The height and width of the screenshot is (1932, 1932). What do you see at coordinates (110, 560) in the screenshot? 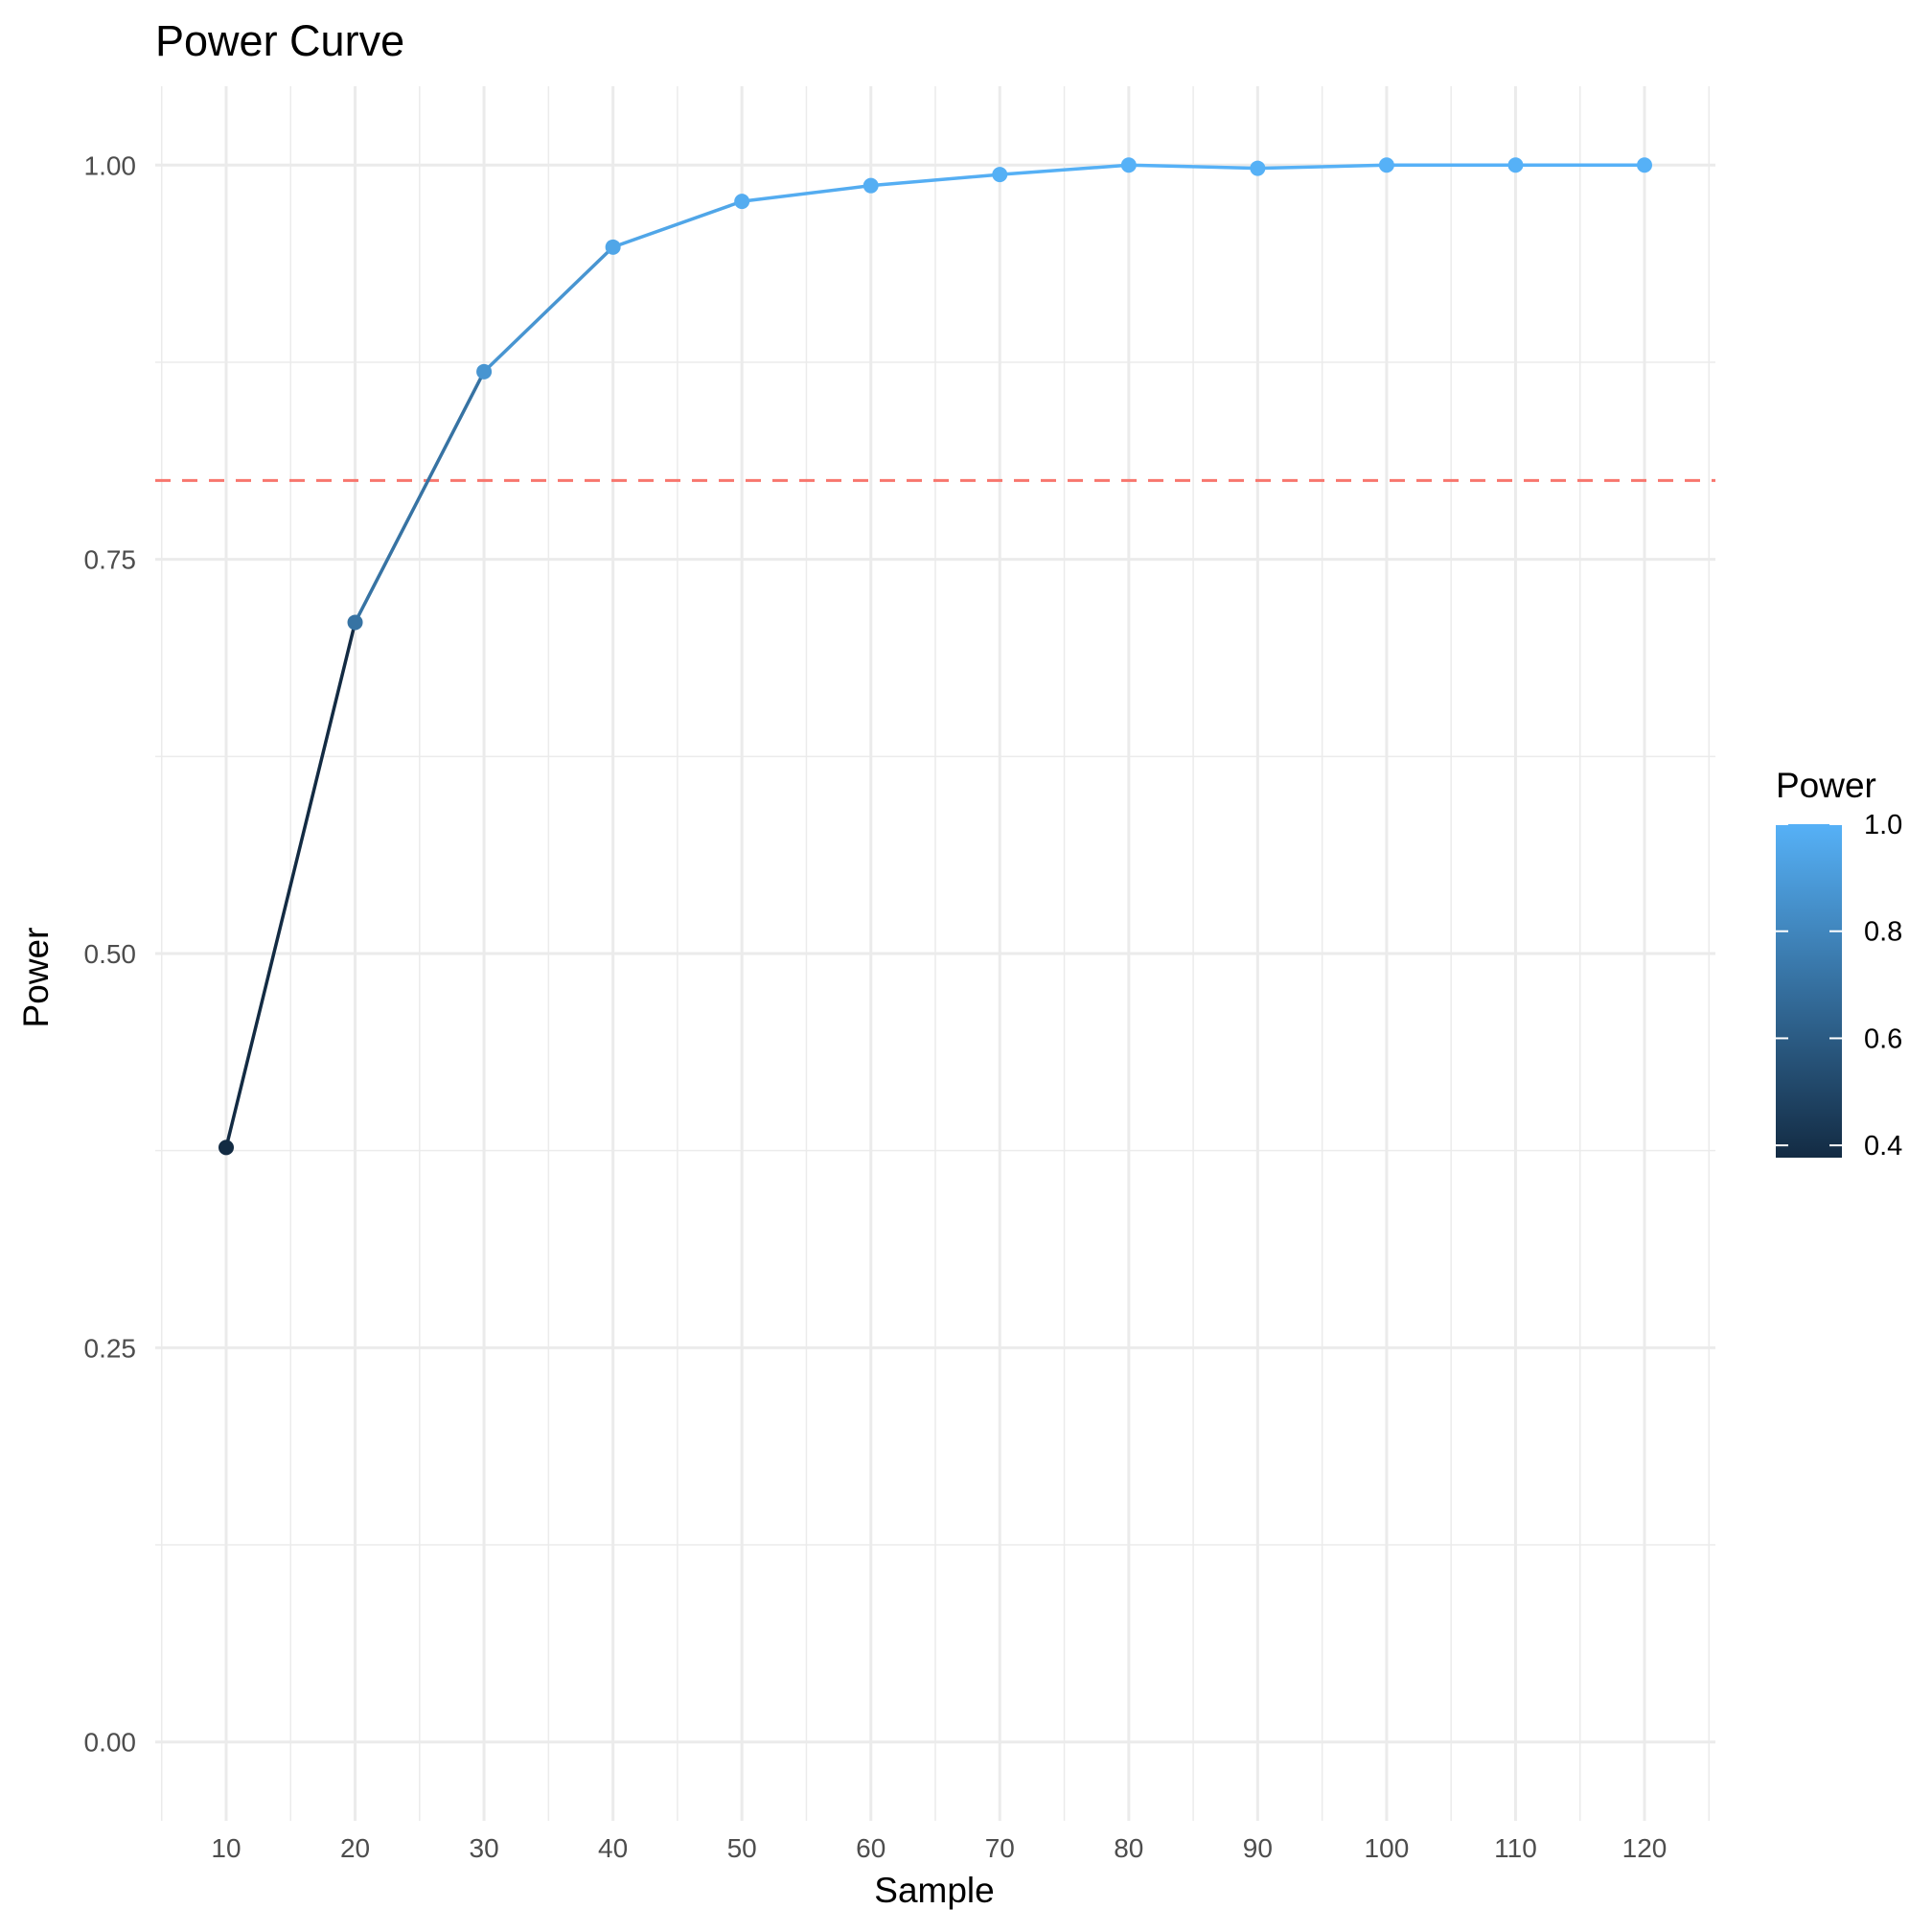
I see `y-tick-label: 0.75` at bounding box center [110, 560].